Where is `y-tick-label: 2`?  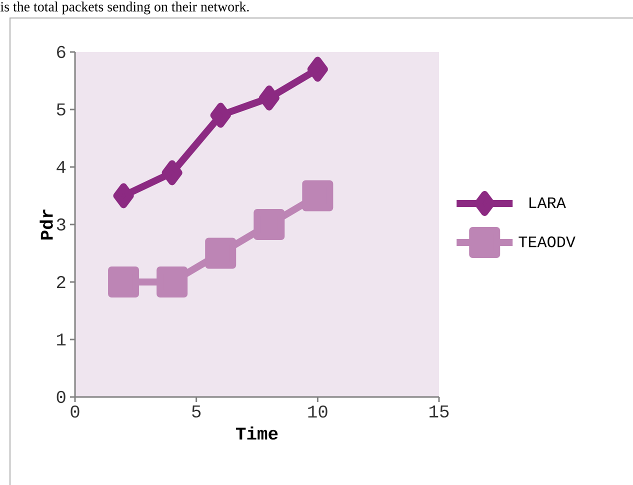
y-tick-label: 2 is located at coordinates (61, 282).